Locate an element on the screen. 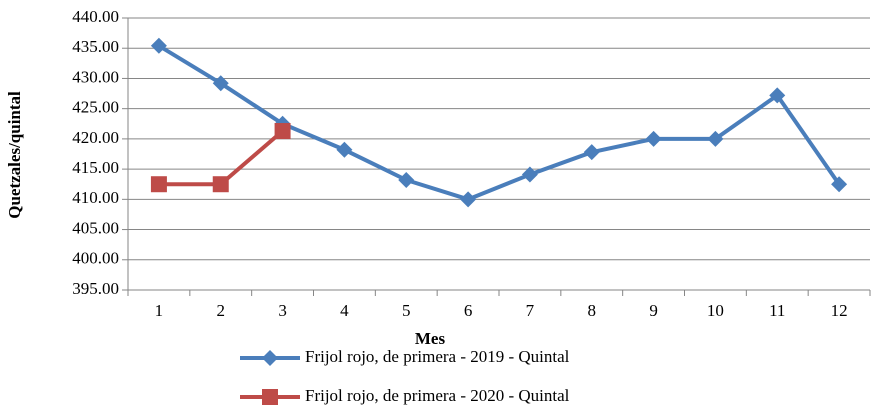 This screenshot has height=407, width=879. x-tick-label: 8 is located at coordinates (592, 310).